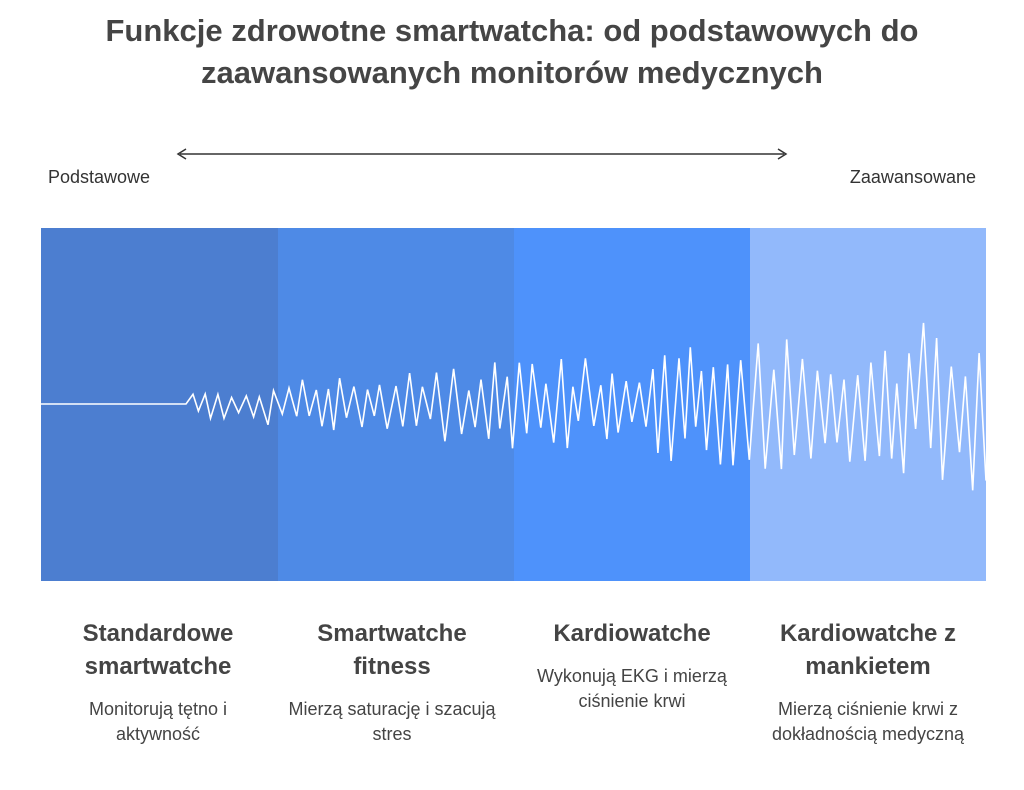 The image size is (1024, 790). What do you see at coordinates (99, 177) in the screenshot?
I see `scale-left-label: Podstawowe` at bounding box center [99, 177].